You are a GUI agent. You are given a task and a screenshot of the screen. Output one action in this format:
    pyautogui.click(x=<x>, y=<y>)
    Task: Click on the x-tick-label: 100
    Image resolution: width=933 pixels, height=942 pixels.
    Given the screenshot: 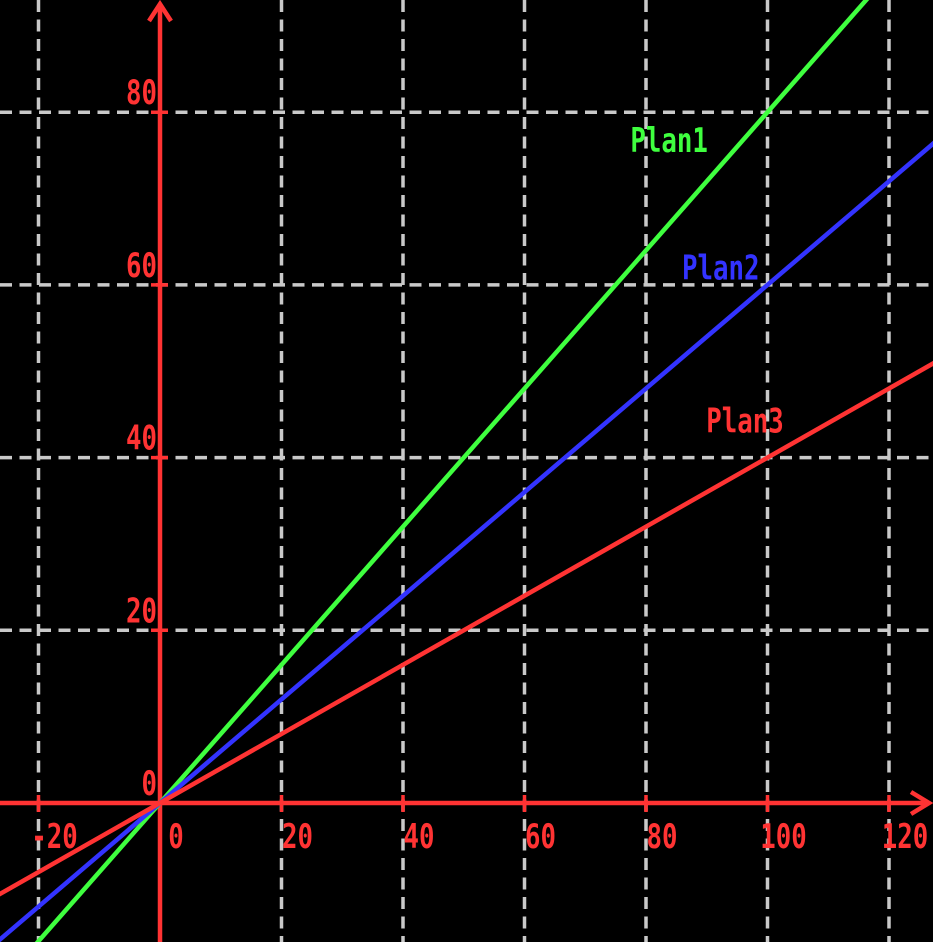 What is the action you would take?
    pyautogui.click(x=783, y=837)
    